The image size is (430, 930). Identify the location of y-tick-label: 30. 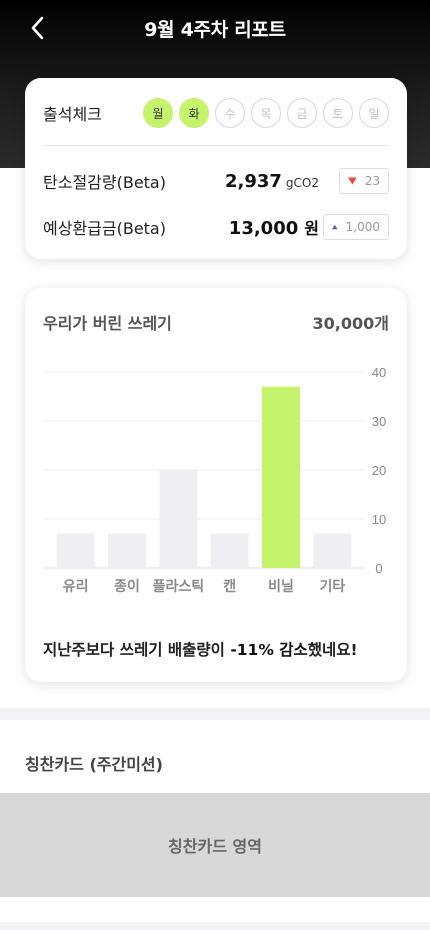
(379, 421).